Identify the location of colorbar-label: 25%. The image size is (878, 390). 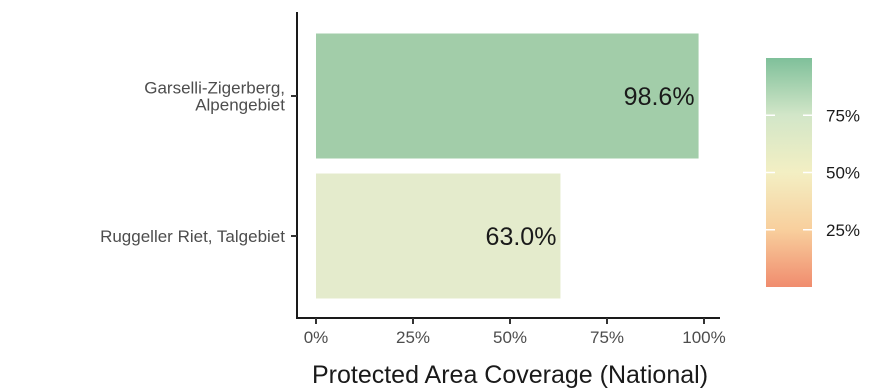
(843, 230).